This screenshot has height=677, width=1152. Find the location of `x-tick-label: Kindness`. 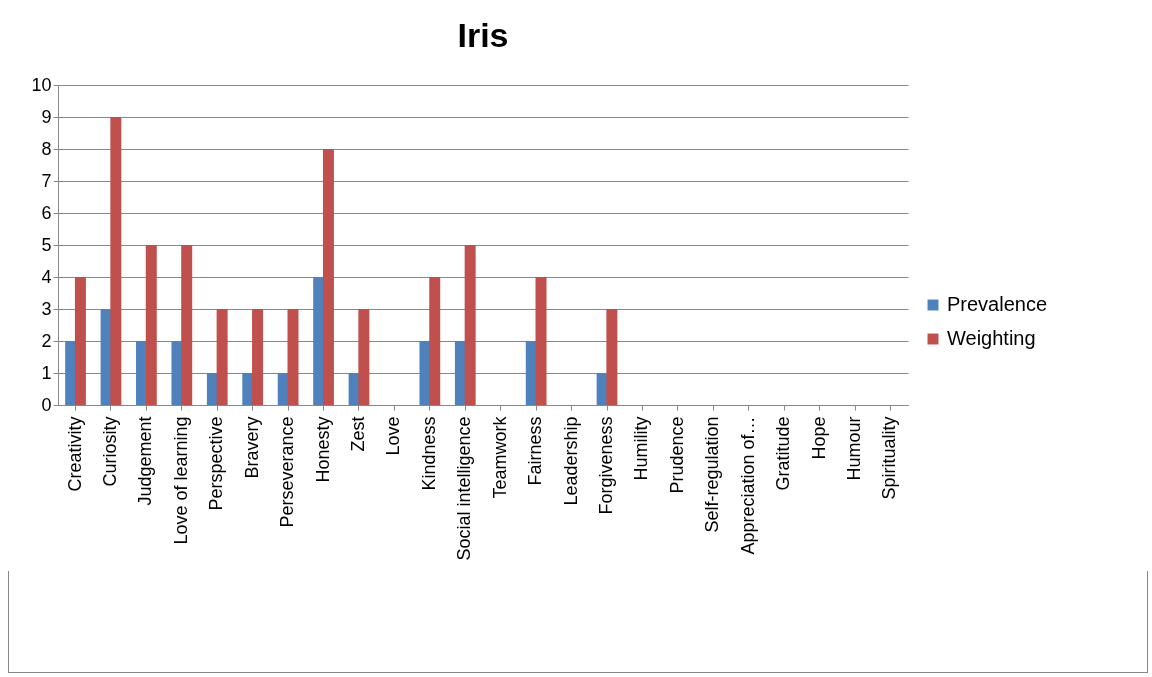

x-tick-label: Kindness is located at coordinates (428, 453).